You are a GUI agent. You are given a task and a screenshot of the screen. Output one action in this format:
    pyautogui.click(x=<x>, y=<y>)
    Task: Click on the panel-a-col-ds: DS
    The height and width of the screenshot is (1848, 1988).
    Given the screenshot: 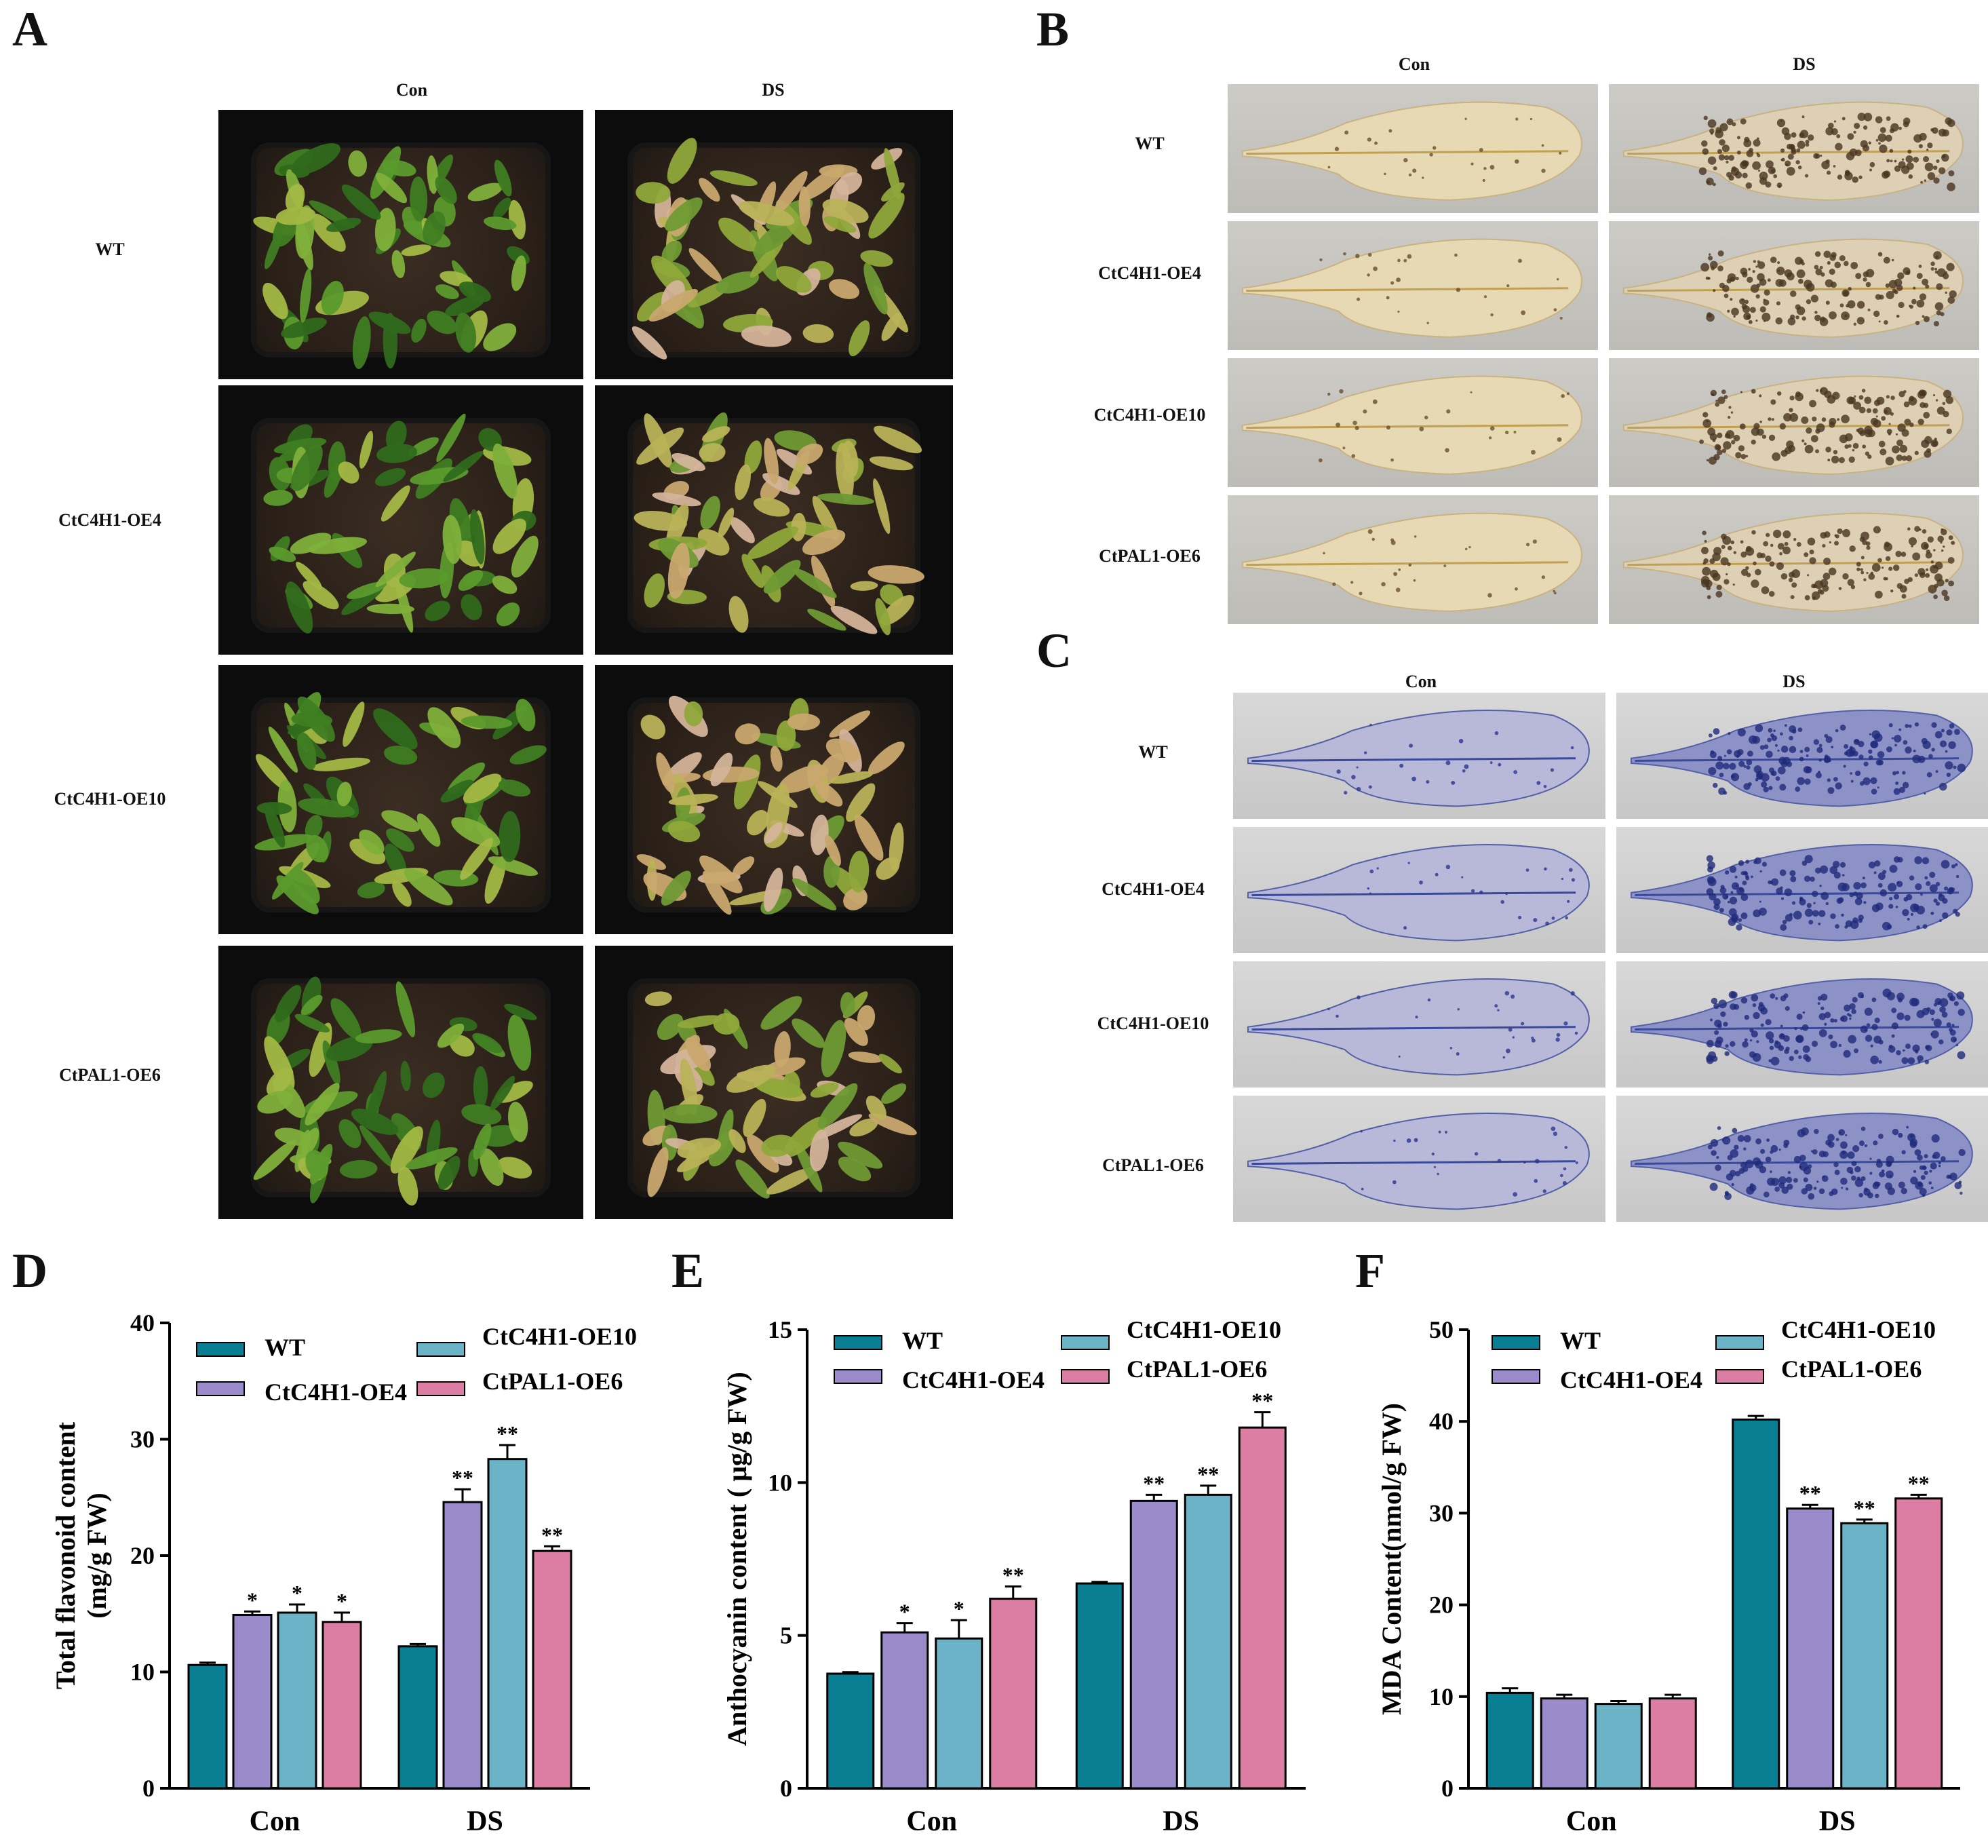 What is the action you would take?
    pyautogui.click(x=773, y=90)
    